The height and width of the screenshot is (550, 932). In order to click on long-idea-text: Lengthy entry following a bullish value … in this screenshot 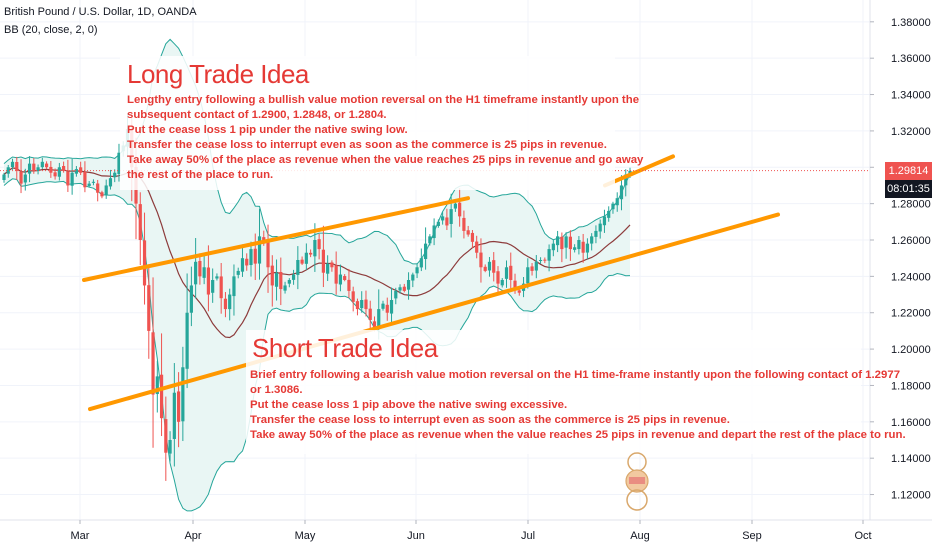, I will do `click(385, 138)`.